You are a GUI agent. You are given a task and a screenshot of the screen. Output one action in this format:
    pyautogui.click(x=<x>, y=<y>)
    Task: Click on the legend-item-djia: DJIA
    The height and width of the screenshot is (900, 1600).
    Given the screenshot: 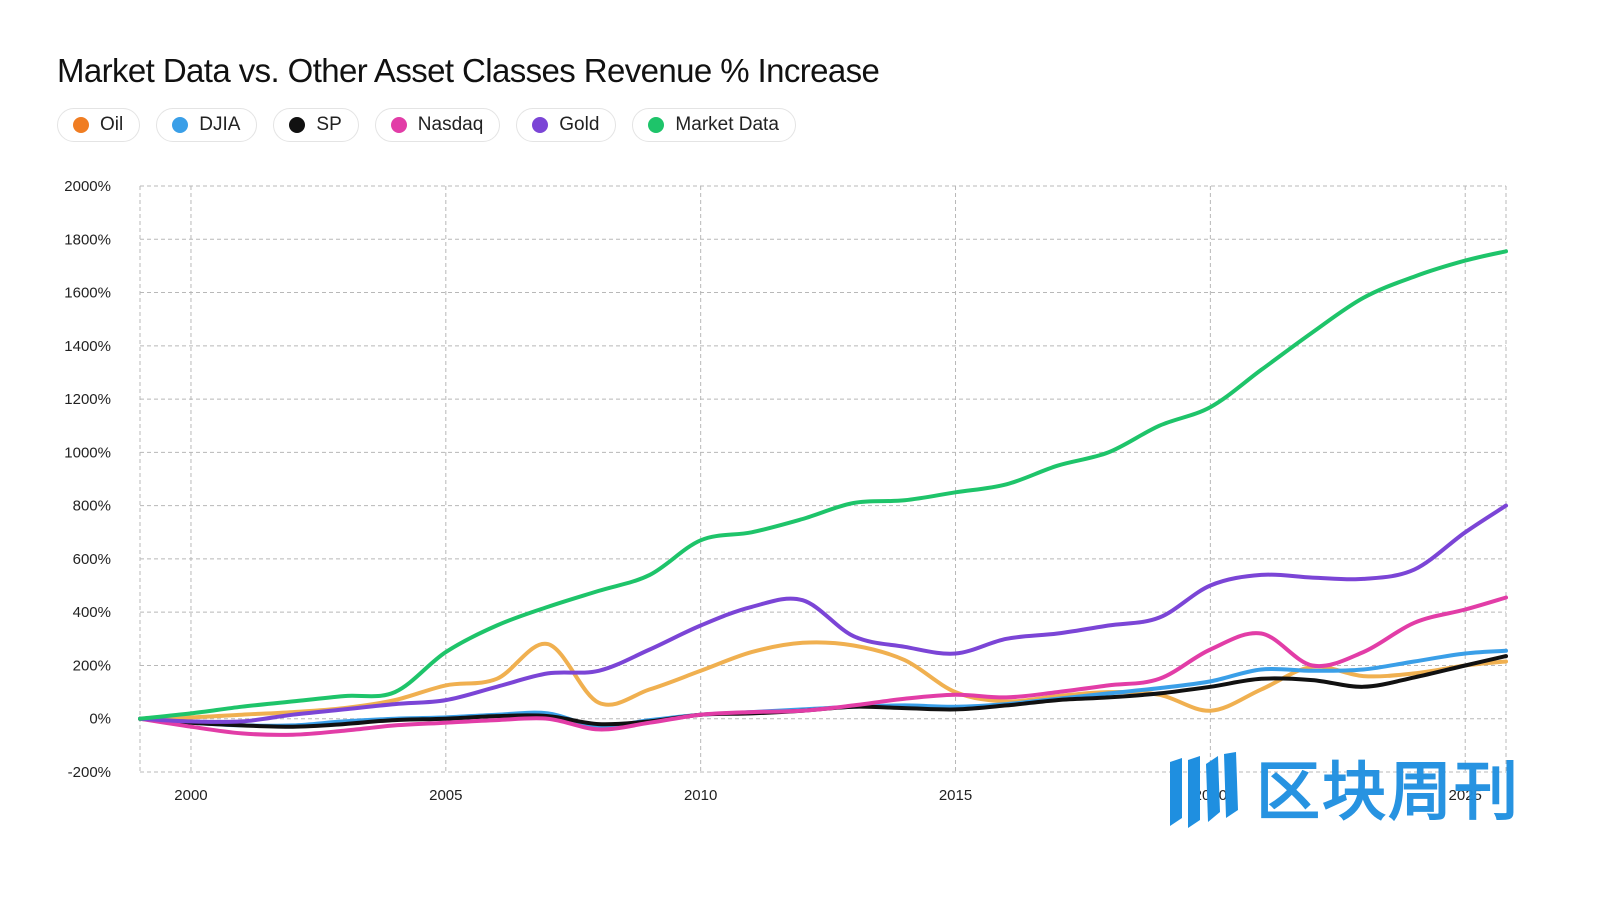 What is the action you would take?
    pyautogui.click(x=207, y=125)
    